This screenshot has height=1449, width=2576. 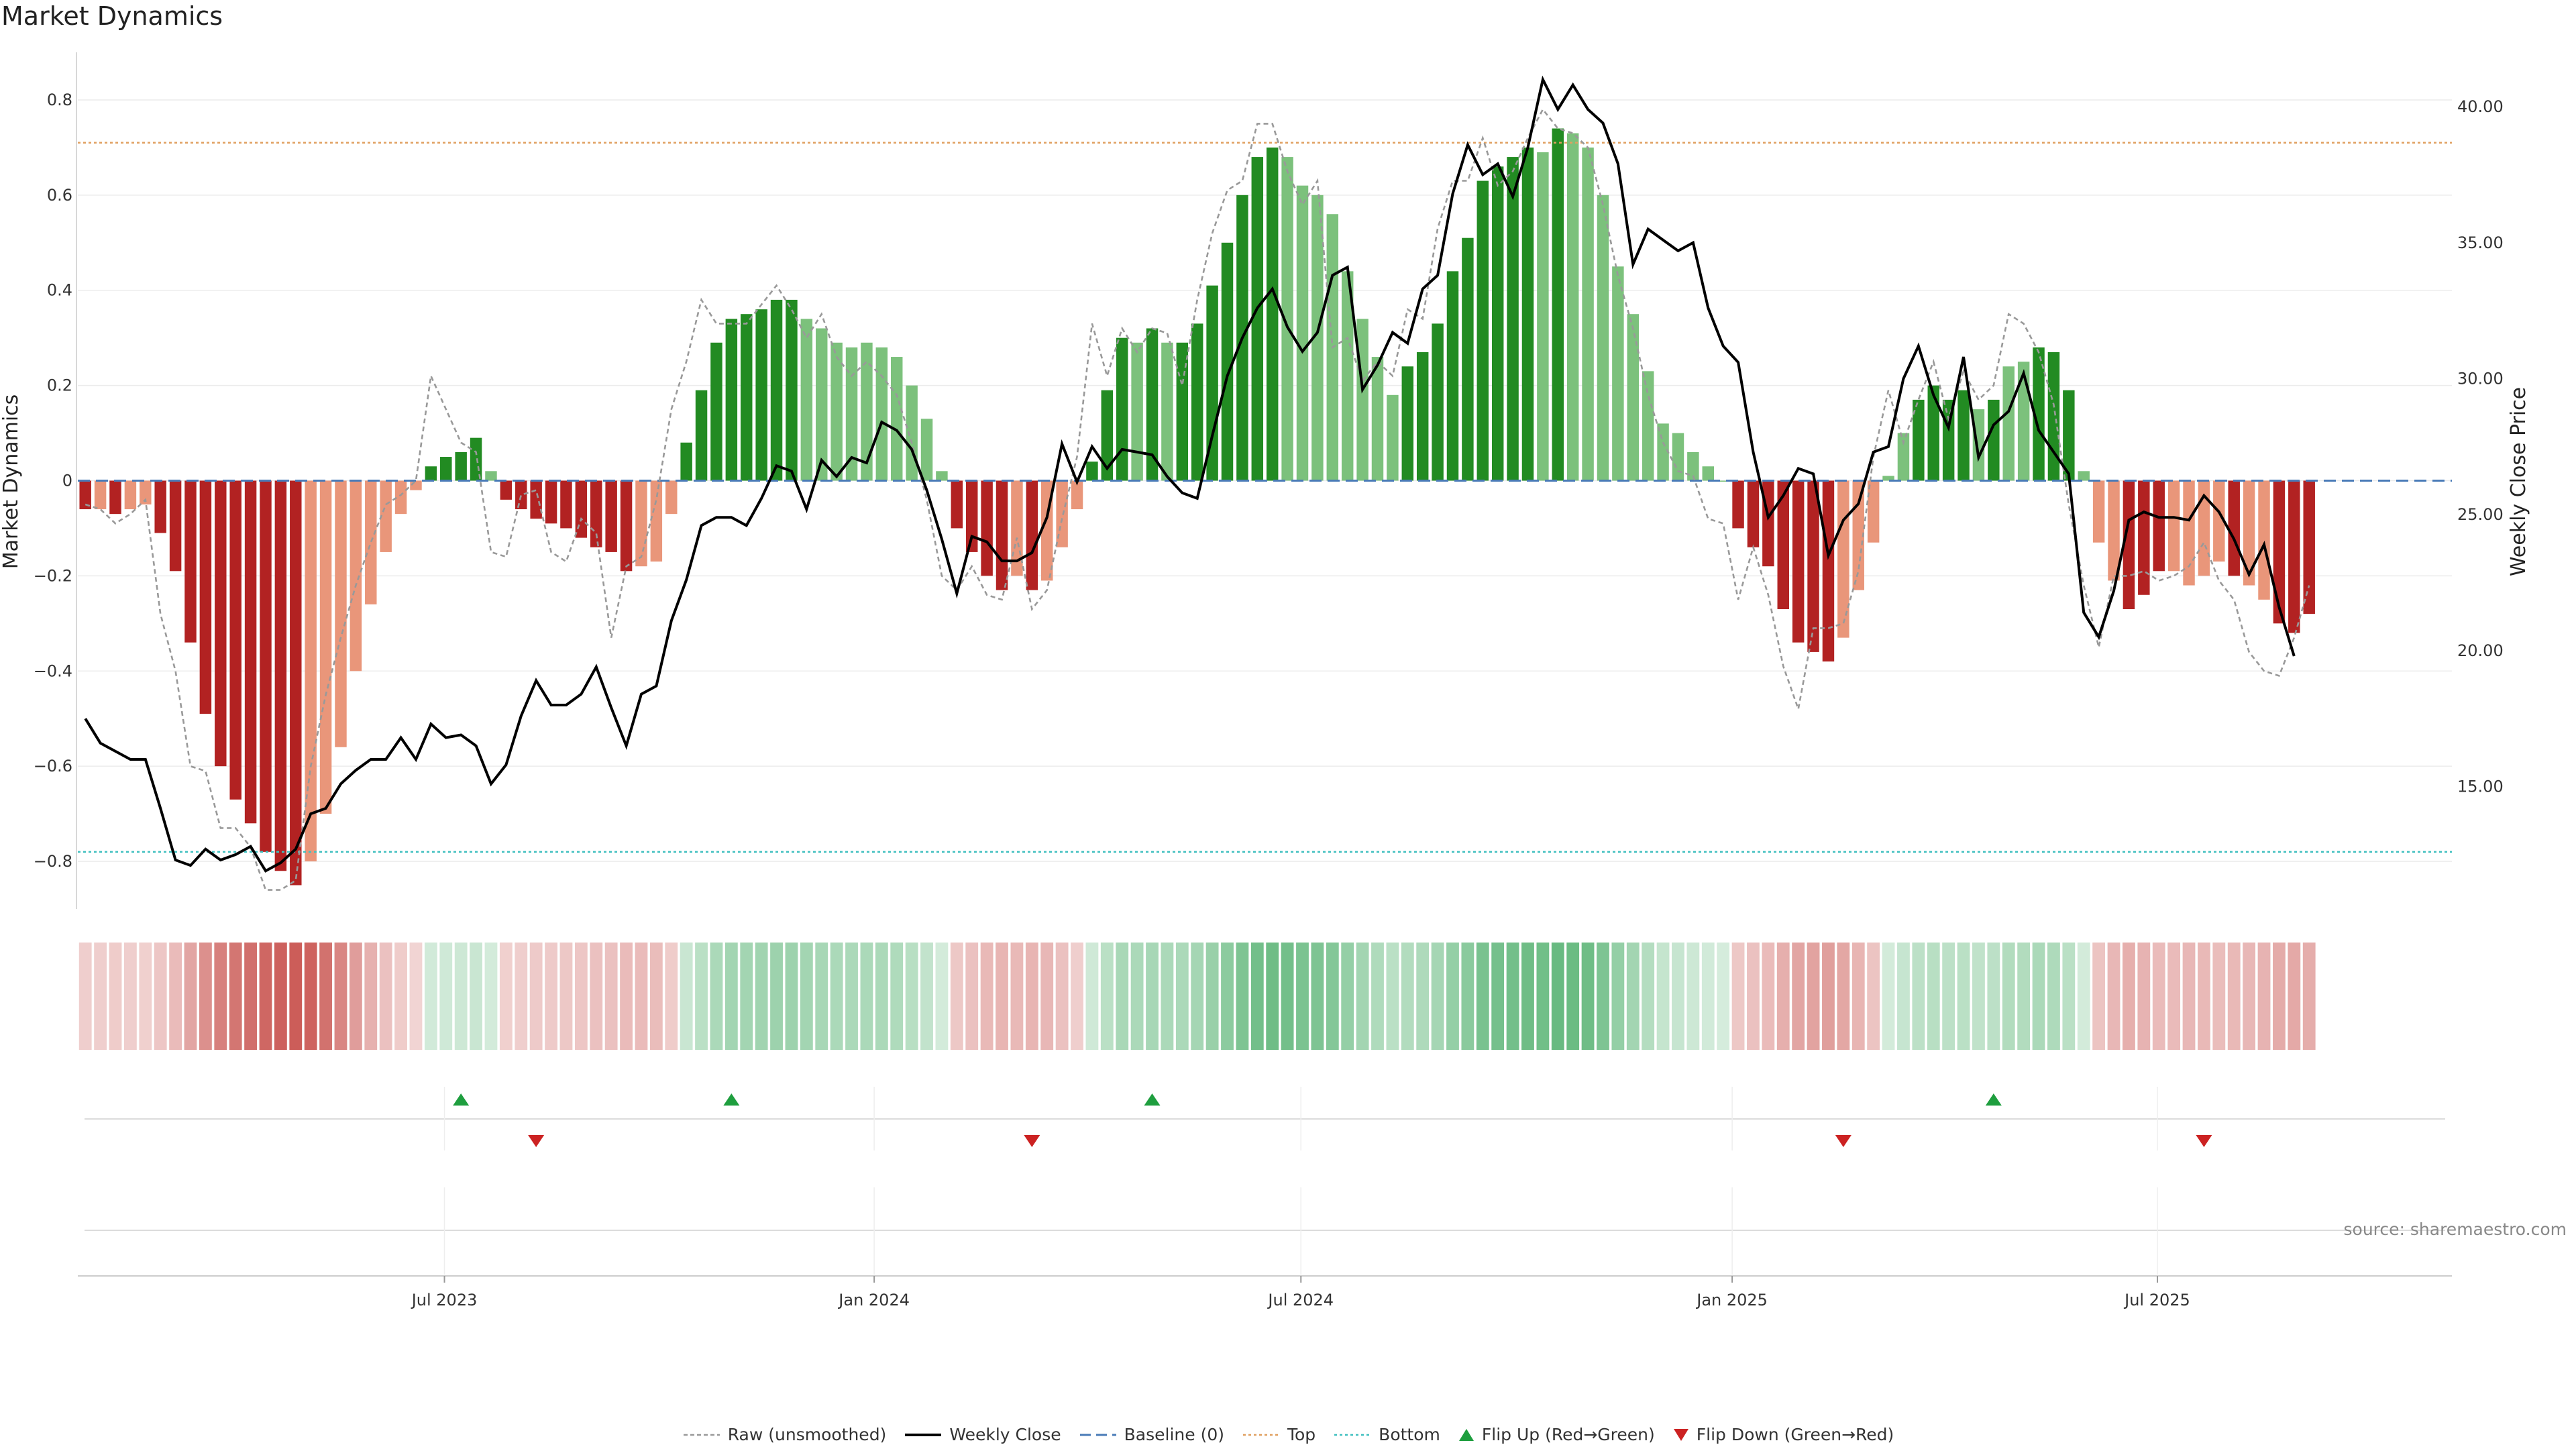 What do you see at coordinates (2480, 786) in the screenshot?
I see `y2-tick-label: 15.00` at bounding box center [2480, 786].